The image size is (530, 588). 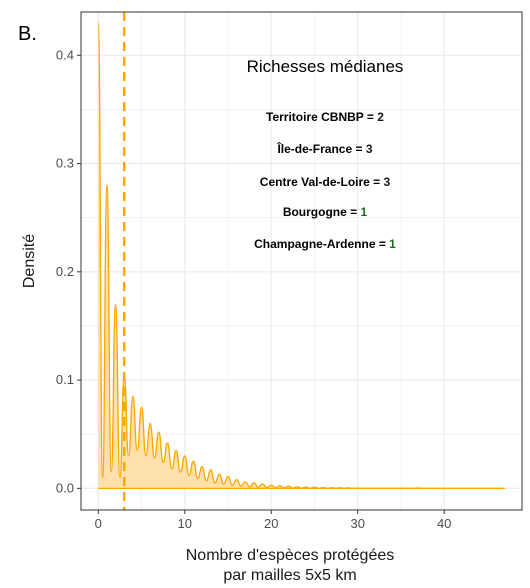 I want to click on x-tick-label: 20, so click(x=271, y=523).